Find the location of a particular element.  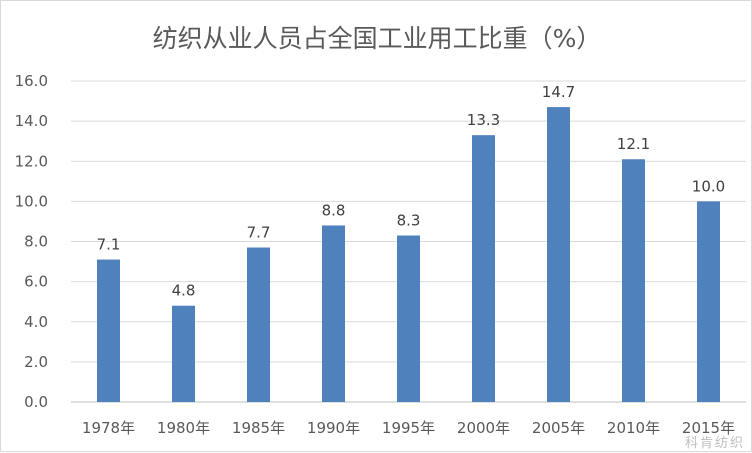

y-tick-label: 12.0 is located at coordinates (31, 161).